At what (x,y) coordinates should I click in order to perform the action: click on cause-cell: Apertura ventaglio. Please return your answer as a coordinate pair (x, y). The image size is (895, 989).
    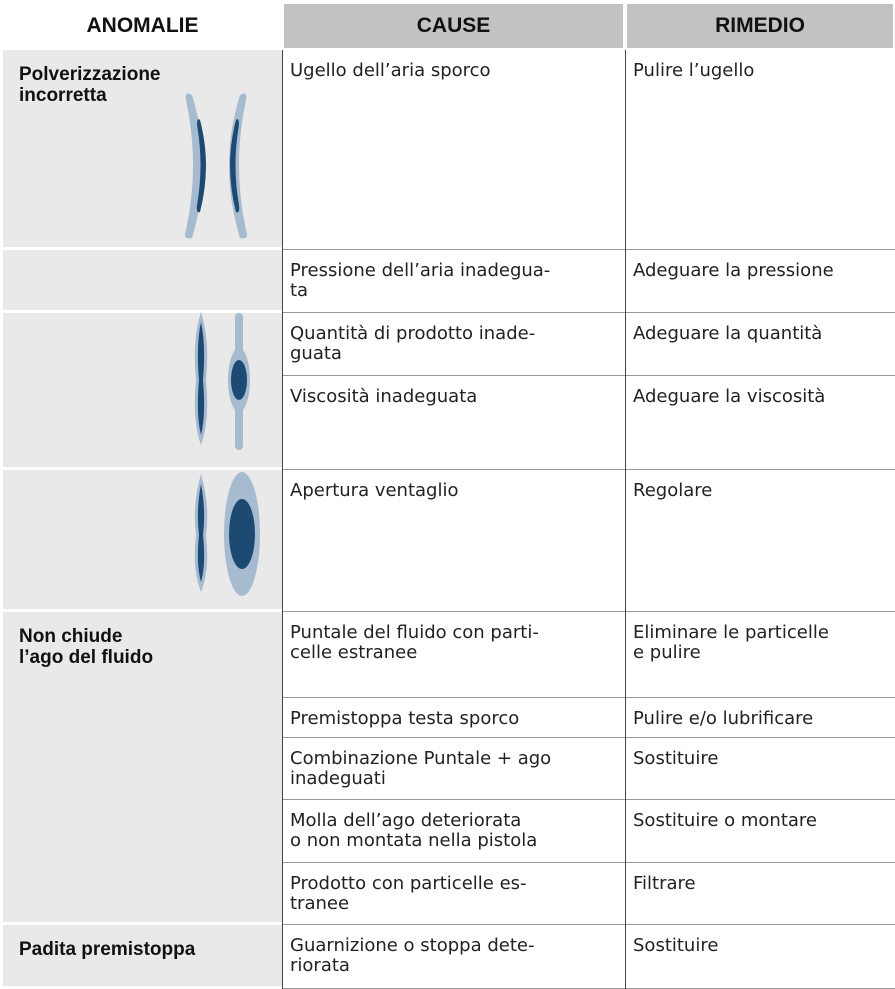
    Looking at the image, I should click on (453, 541).